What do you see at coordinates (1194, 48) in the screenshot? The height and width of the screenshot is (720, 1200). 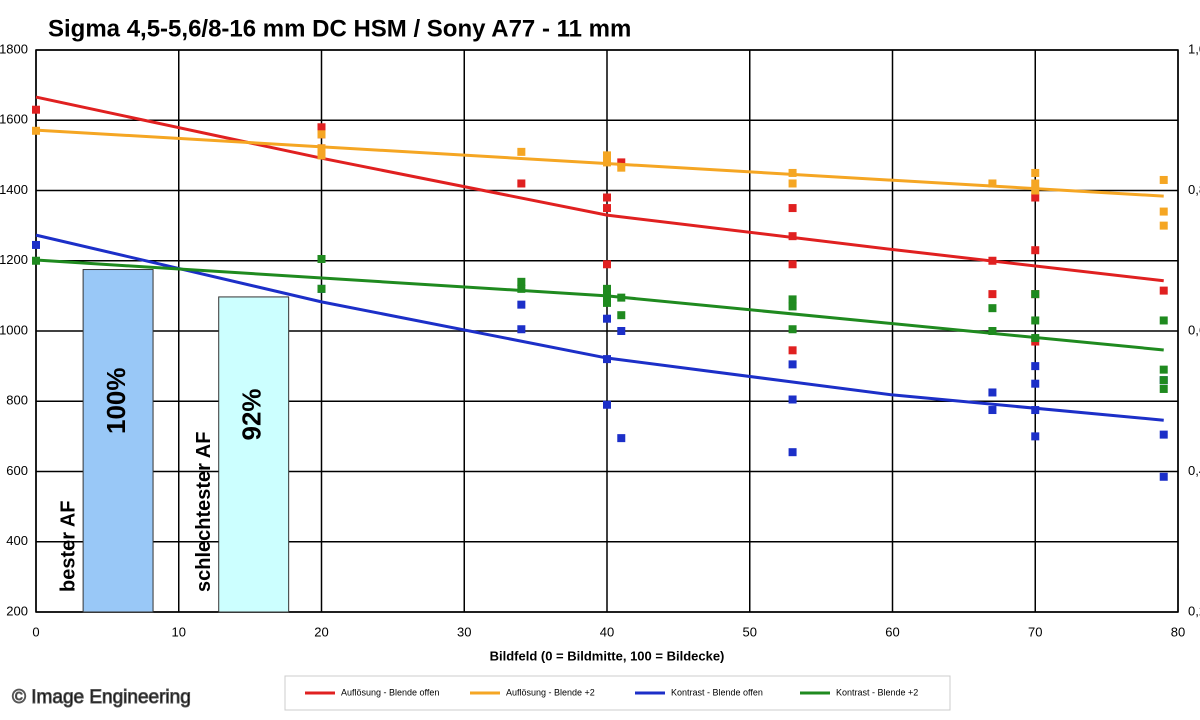 I see `y2-tick-label: 1,0` at bounding box center [1194, 48].